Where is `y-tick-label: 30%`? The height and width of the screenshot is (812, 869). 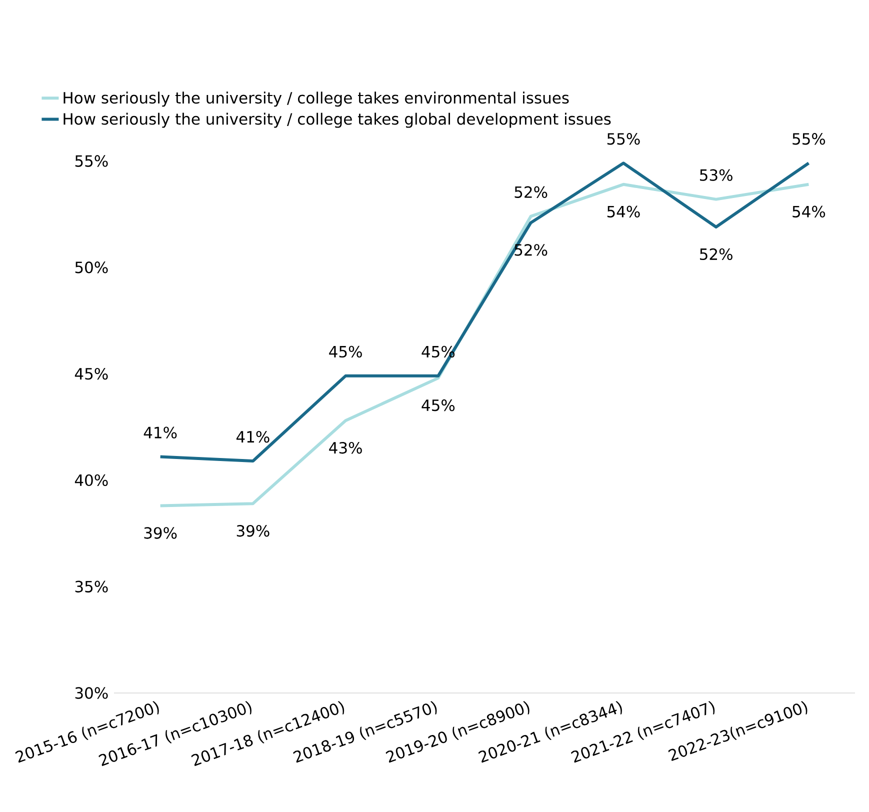 y-tick-label: 30% is located at coordinates (91, 693).